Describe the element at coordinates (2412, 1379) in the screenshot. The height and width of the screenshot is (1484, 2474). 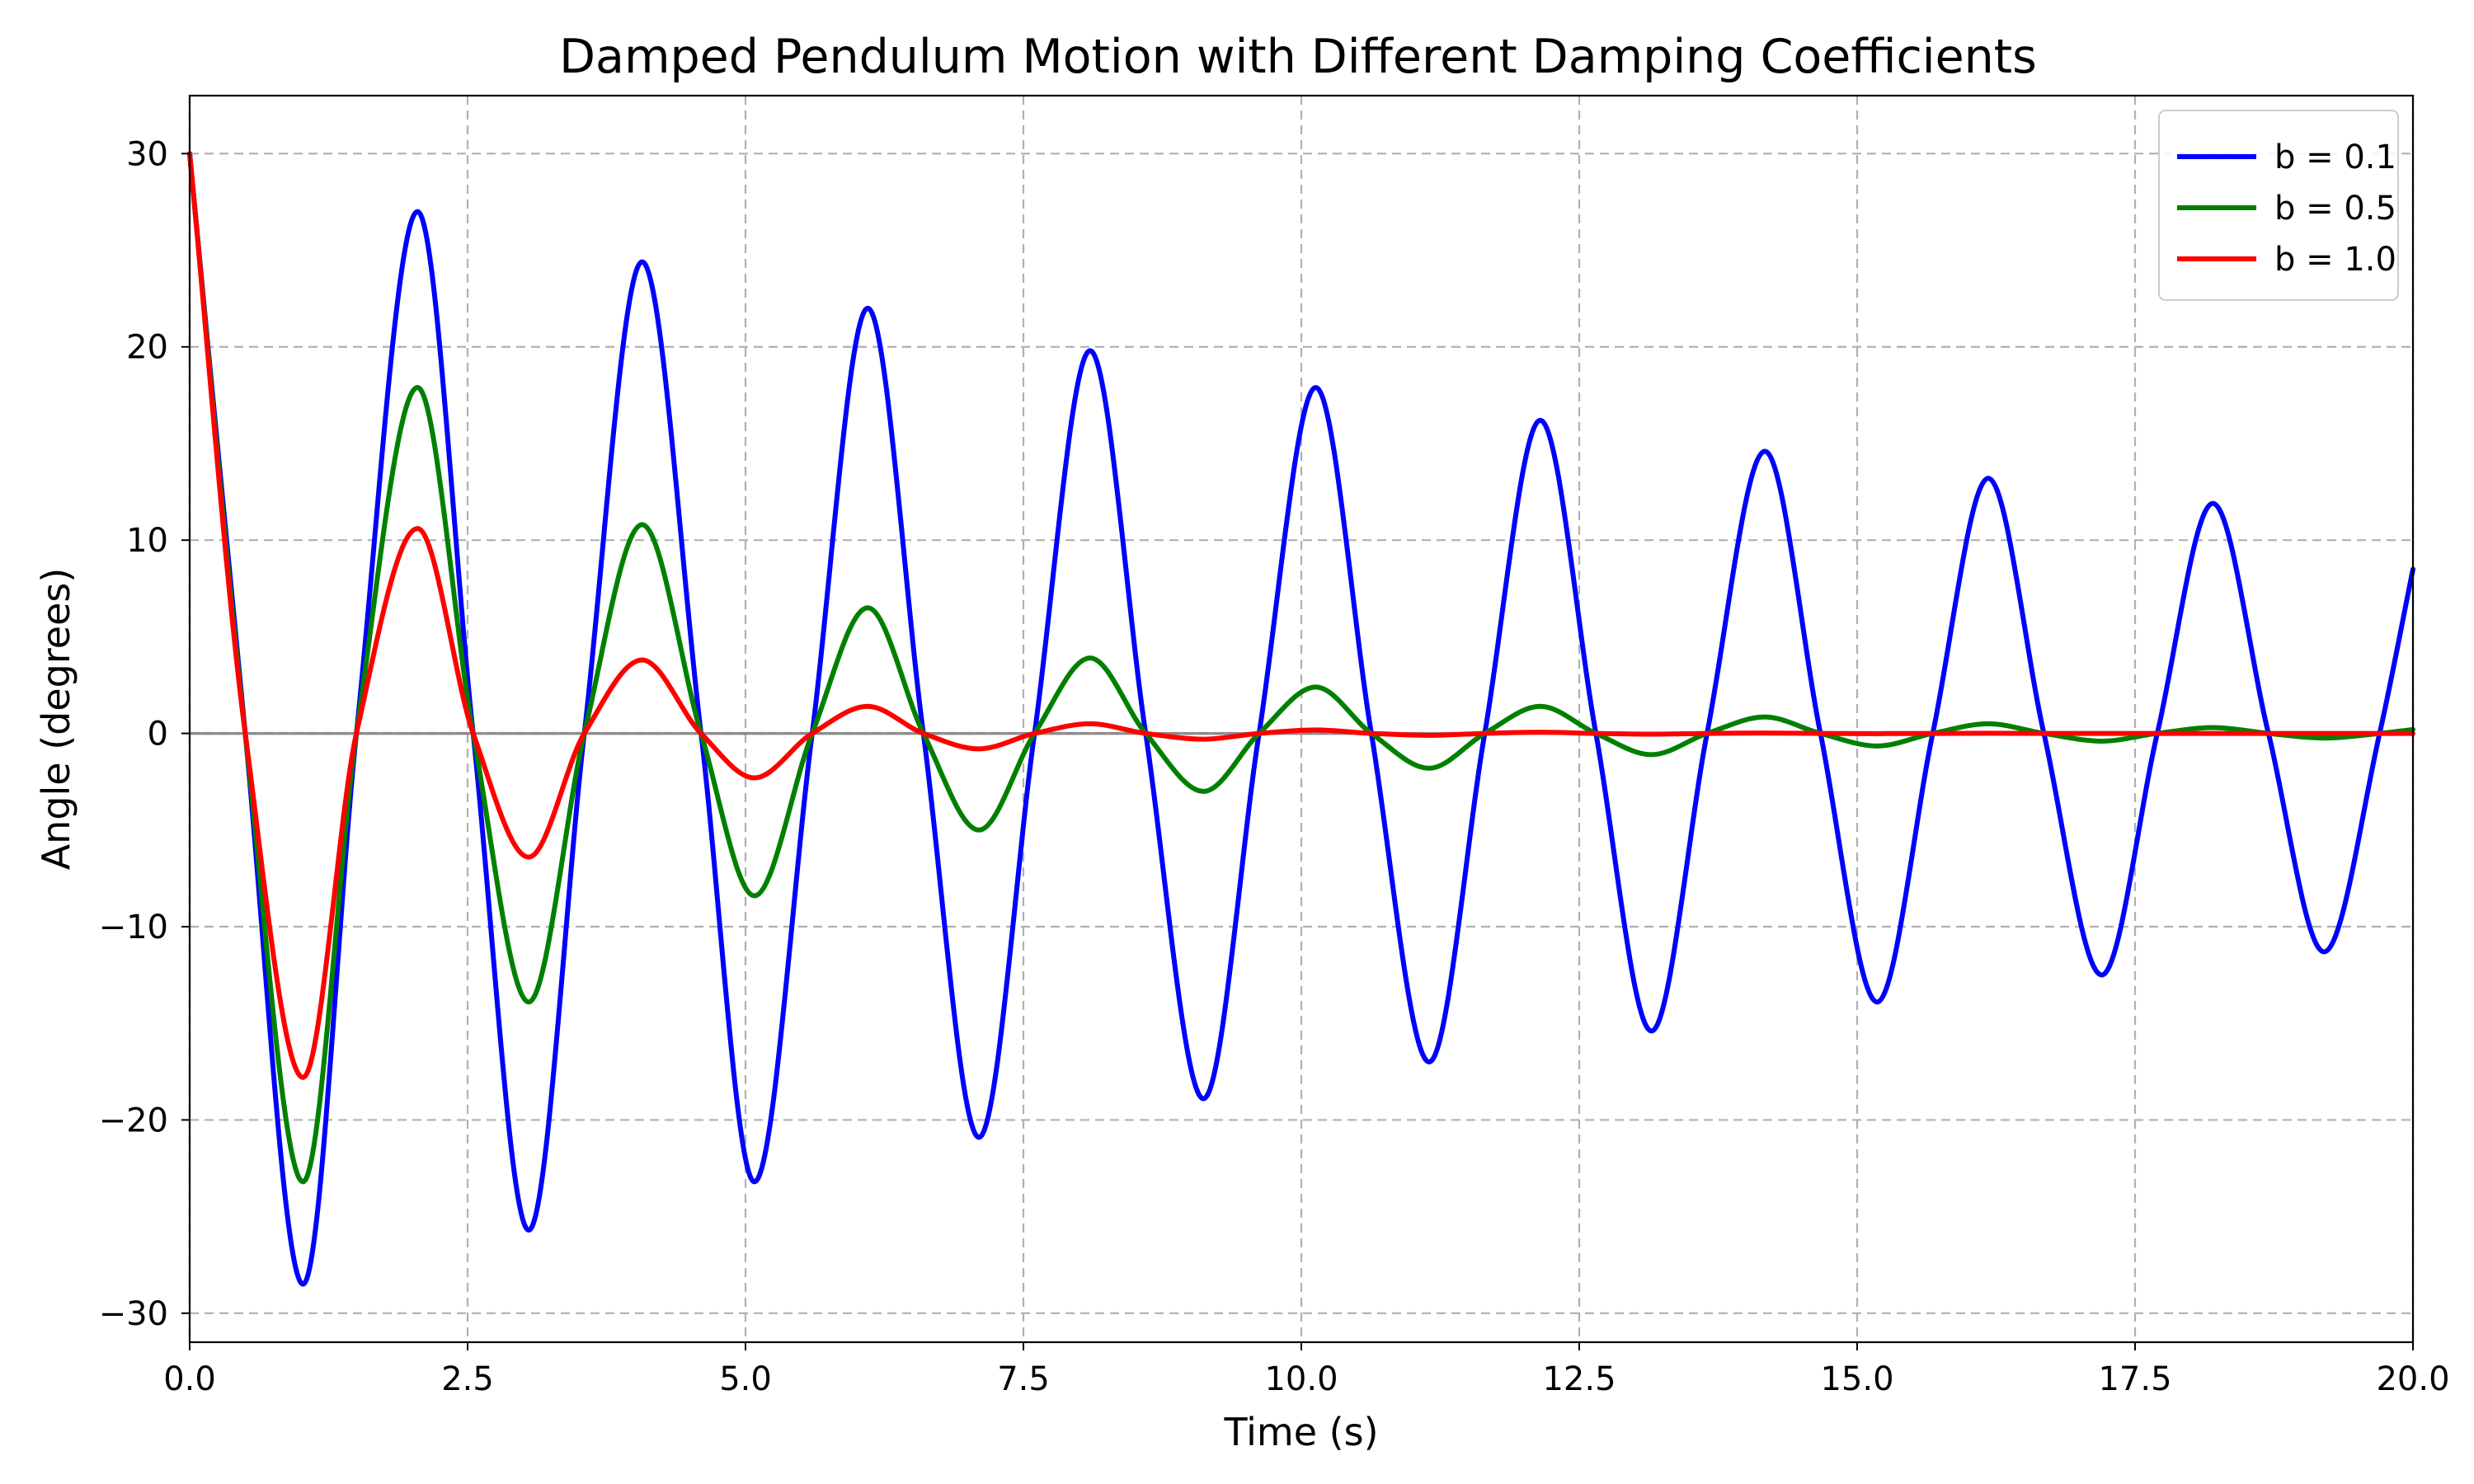
I see `x-tick-label: 20.0` at that location.